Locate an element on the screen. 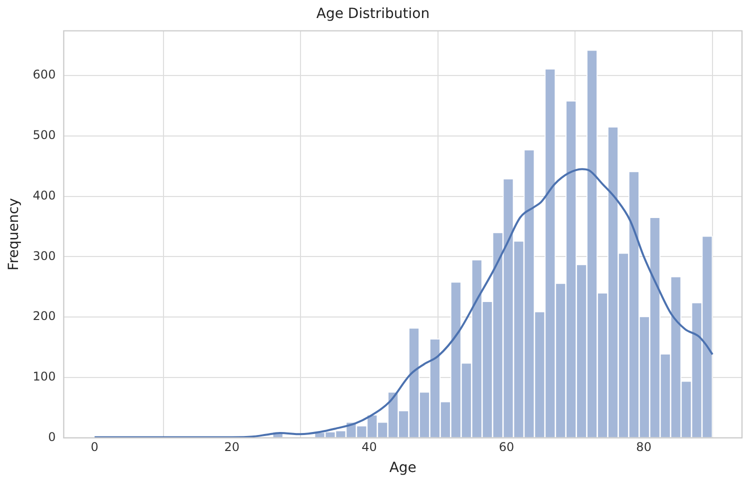 The height and width of the screenshot is (483, 750). x-tick-label: 0 is located at coordinates (94, 447).